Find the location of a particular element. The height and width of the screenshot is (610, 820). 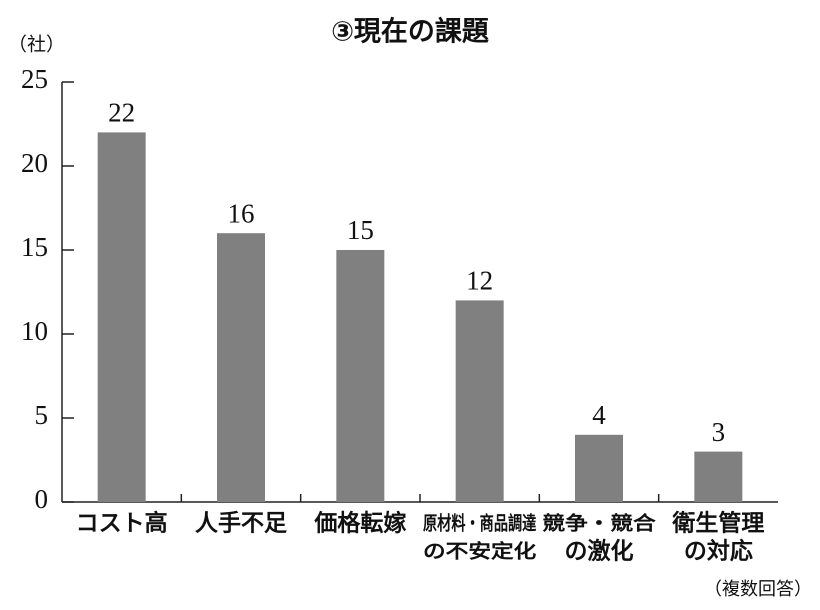

x-tick-label: の対応 is located at coordinates (718, 551).